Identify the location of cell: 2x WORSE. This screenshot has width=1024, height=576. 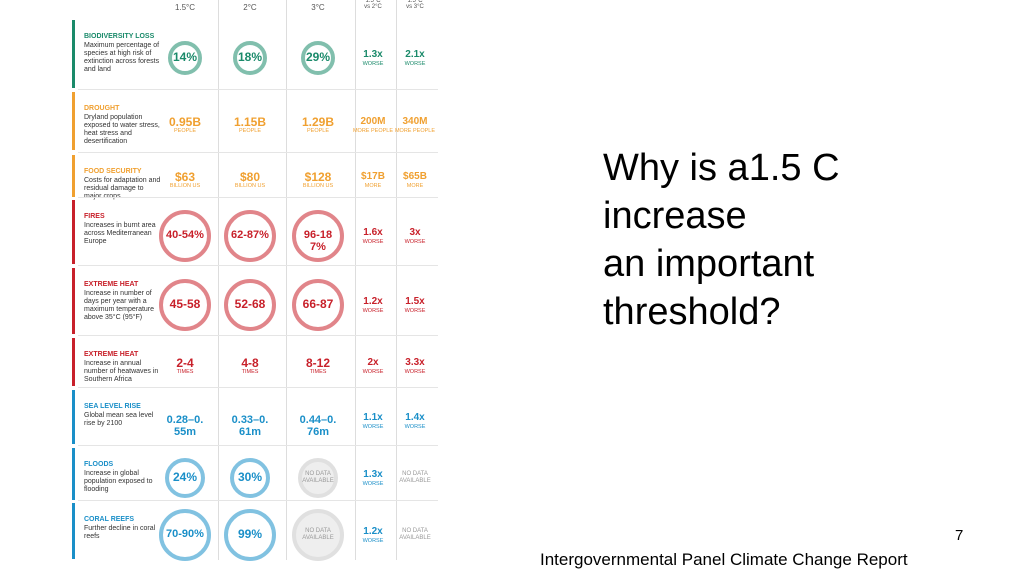
(373, 366).